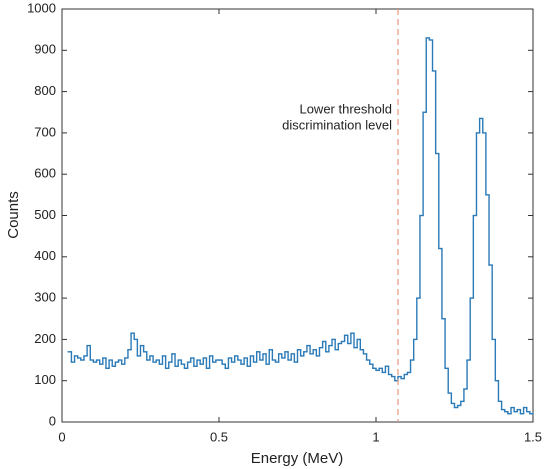 The image size is (550, 469). Describe the element at coordinates (41, 7) in the screenshot. I see `y-tick-label: 1000` at that location.